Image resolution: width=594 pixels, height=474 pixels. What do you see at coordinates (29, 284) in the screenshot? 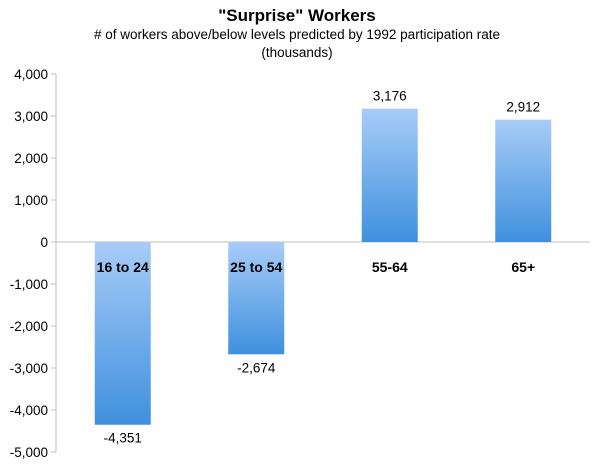
I see `y-tick-label: -1,000` at bounding box center [29, 284].